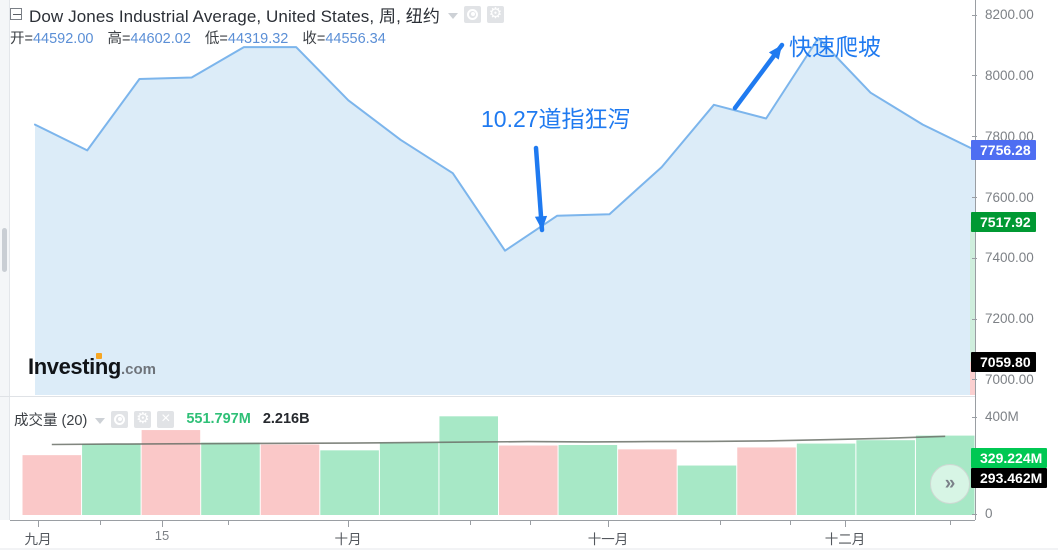 The height and width of the screenshot is (550, 1058). I want to click on ohlc-high-value: 44602.02, so click(160, 38).